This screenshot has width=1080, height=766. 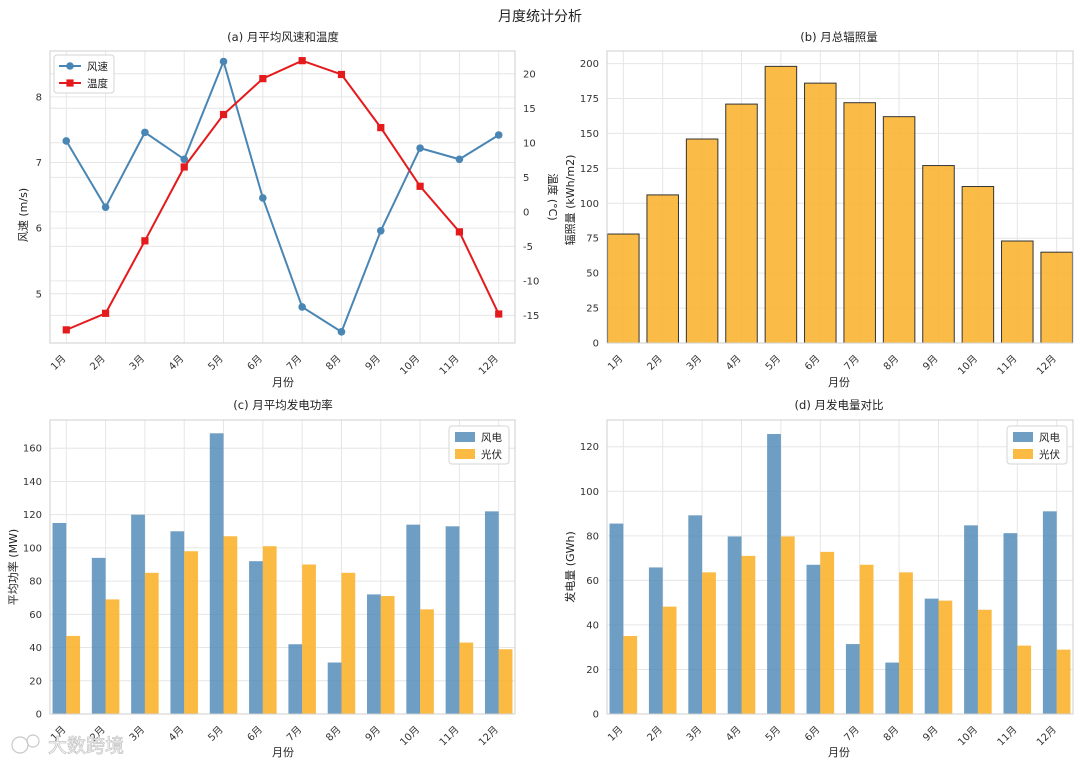 What do you see at coordinates (931, 734) in the screenshot?
I see `panel-d-x-tick-label: 9月` at bounding box center [931, 734].